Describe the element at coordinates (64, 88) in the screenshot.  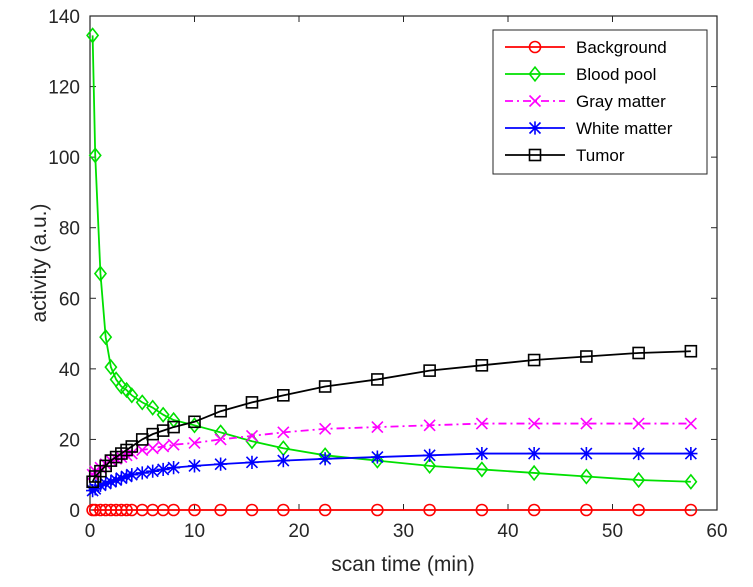
I see `y-tick-label: 120` at that location.